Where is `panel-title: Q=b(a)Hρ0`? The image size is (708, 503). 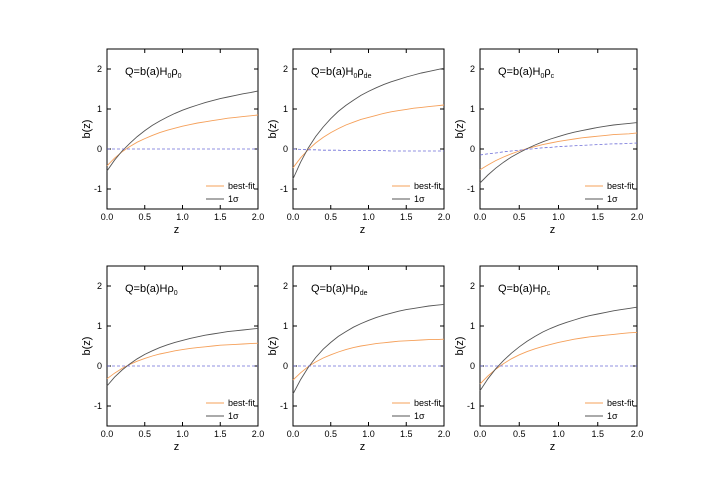 panel-title: Q=b(a)Hρ0 is located at coordinates (151, 290).